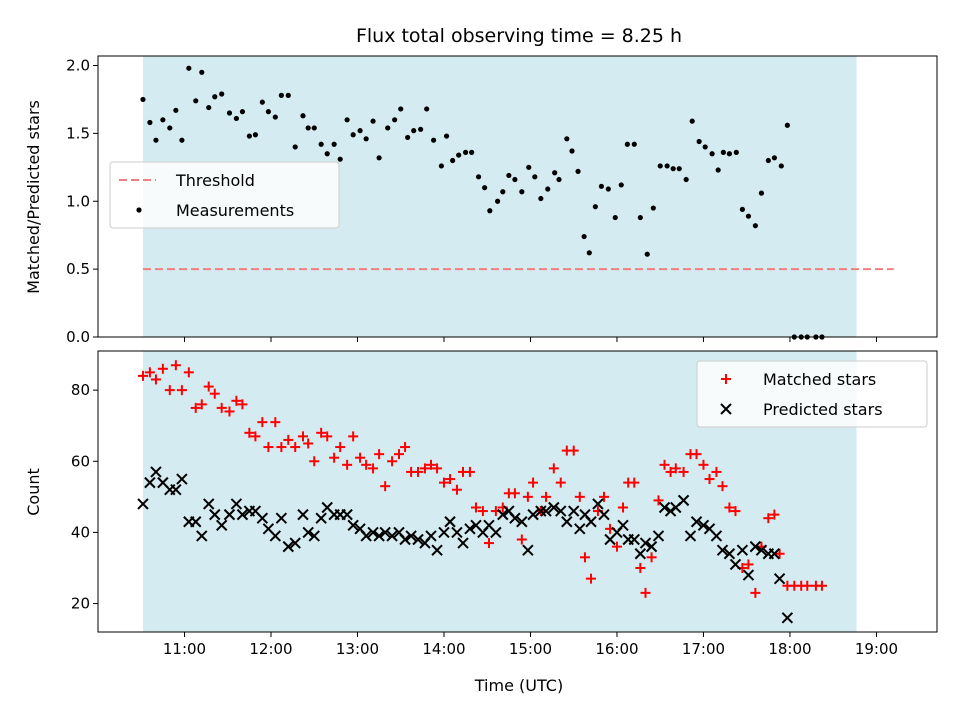 The height and width of the screenshot is (720, 960). Describe the element at coordinates (876, 649) in the screenshot. I see `x-tick-label: 19:00` at that location.